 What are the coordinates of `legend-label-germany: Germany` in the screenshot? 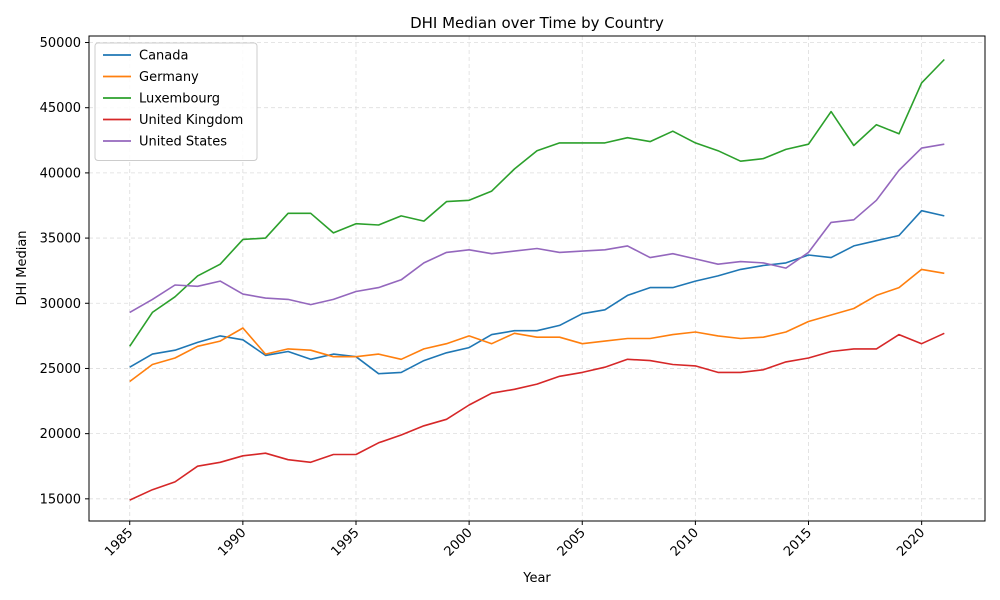 It's located at (169, 77).